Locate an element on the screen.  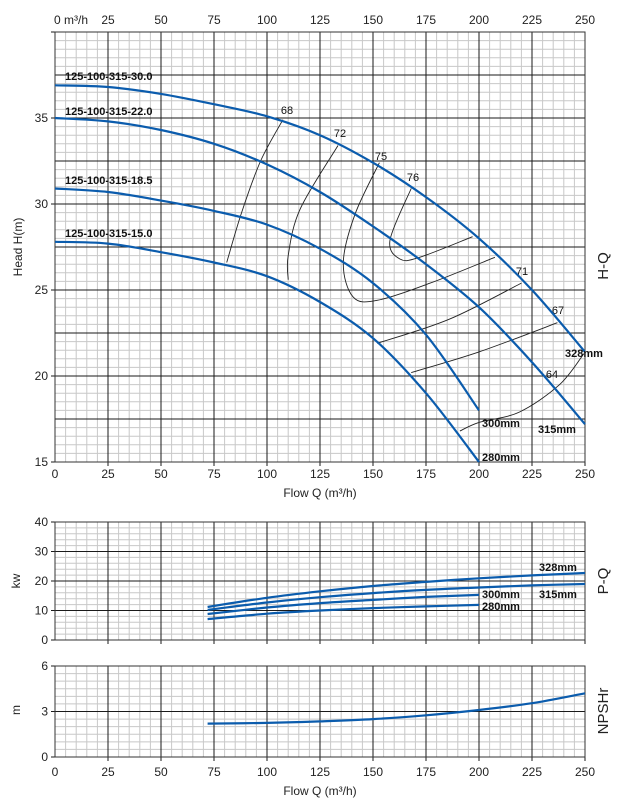
y-axis-title: Head H(m) is located at coordinates (18, 247).